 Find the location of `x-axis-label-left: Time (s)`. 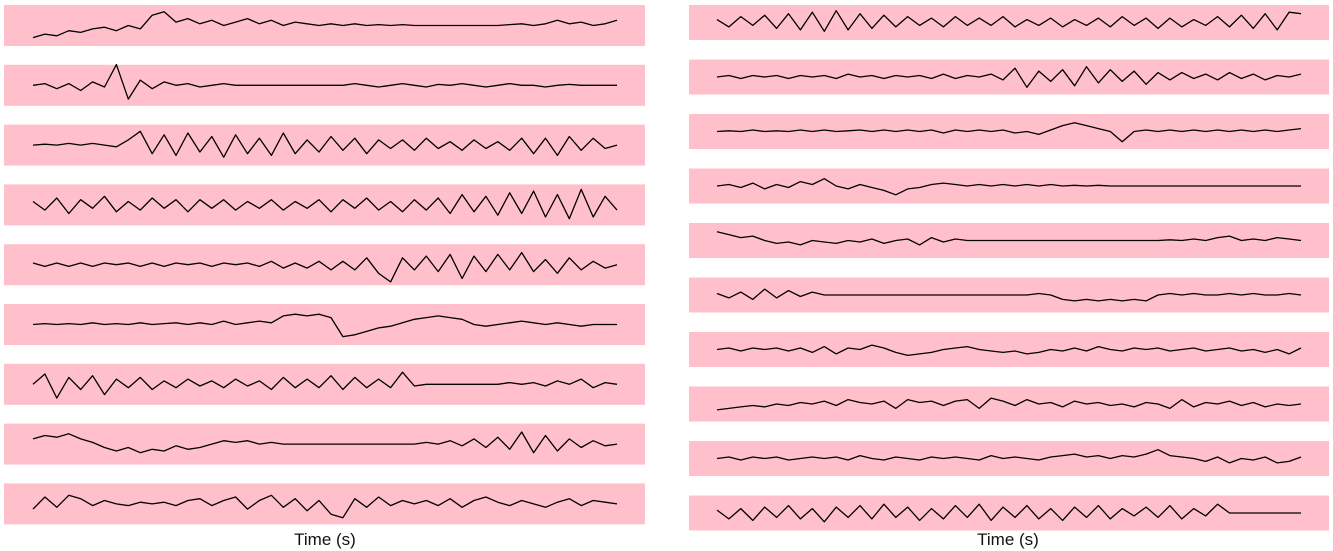

x-axis-label-left: Time (s) is located at coordinates (325, 539).